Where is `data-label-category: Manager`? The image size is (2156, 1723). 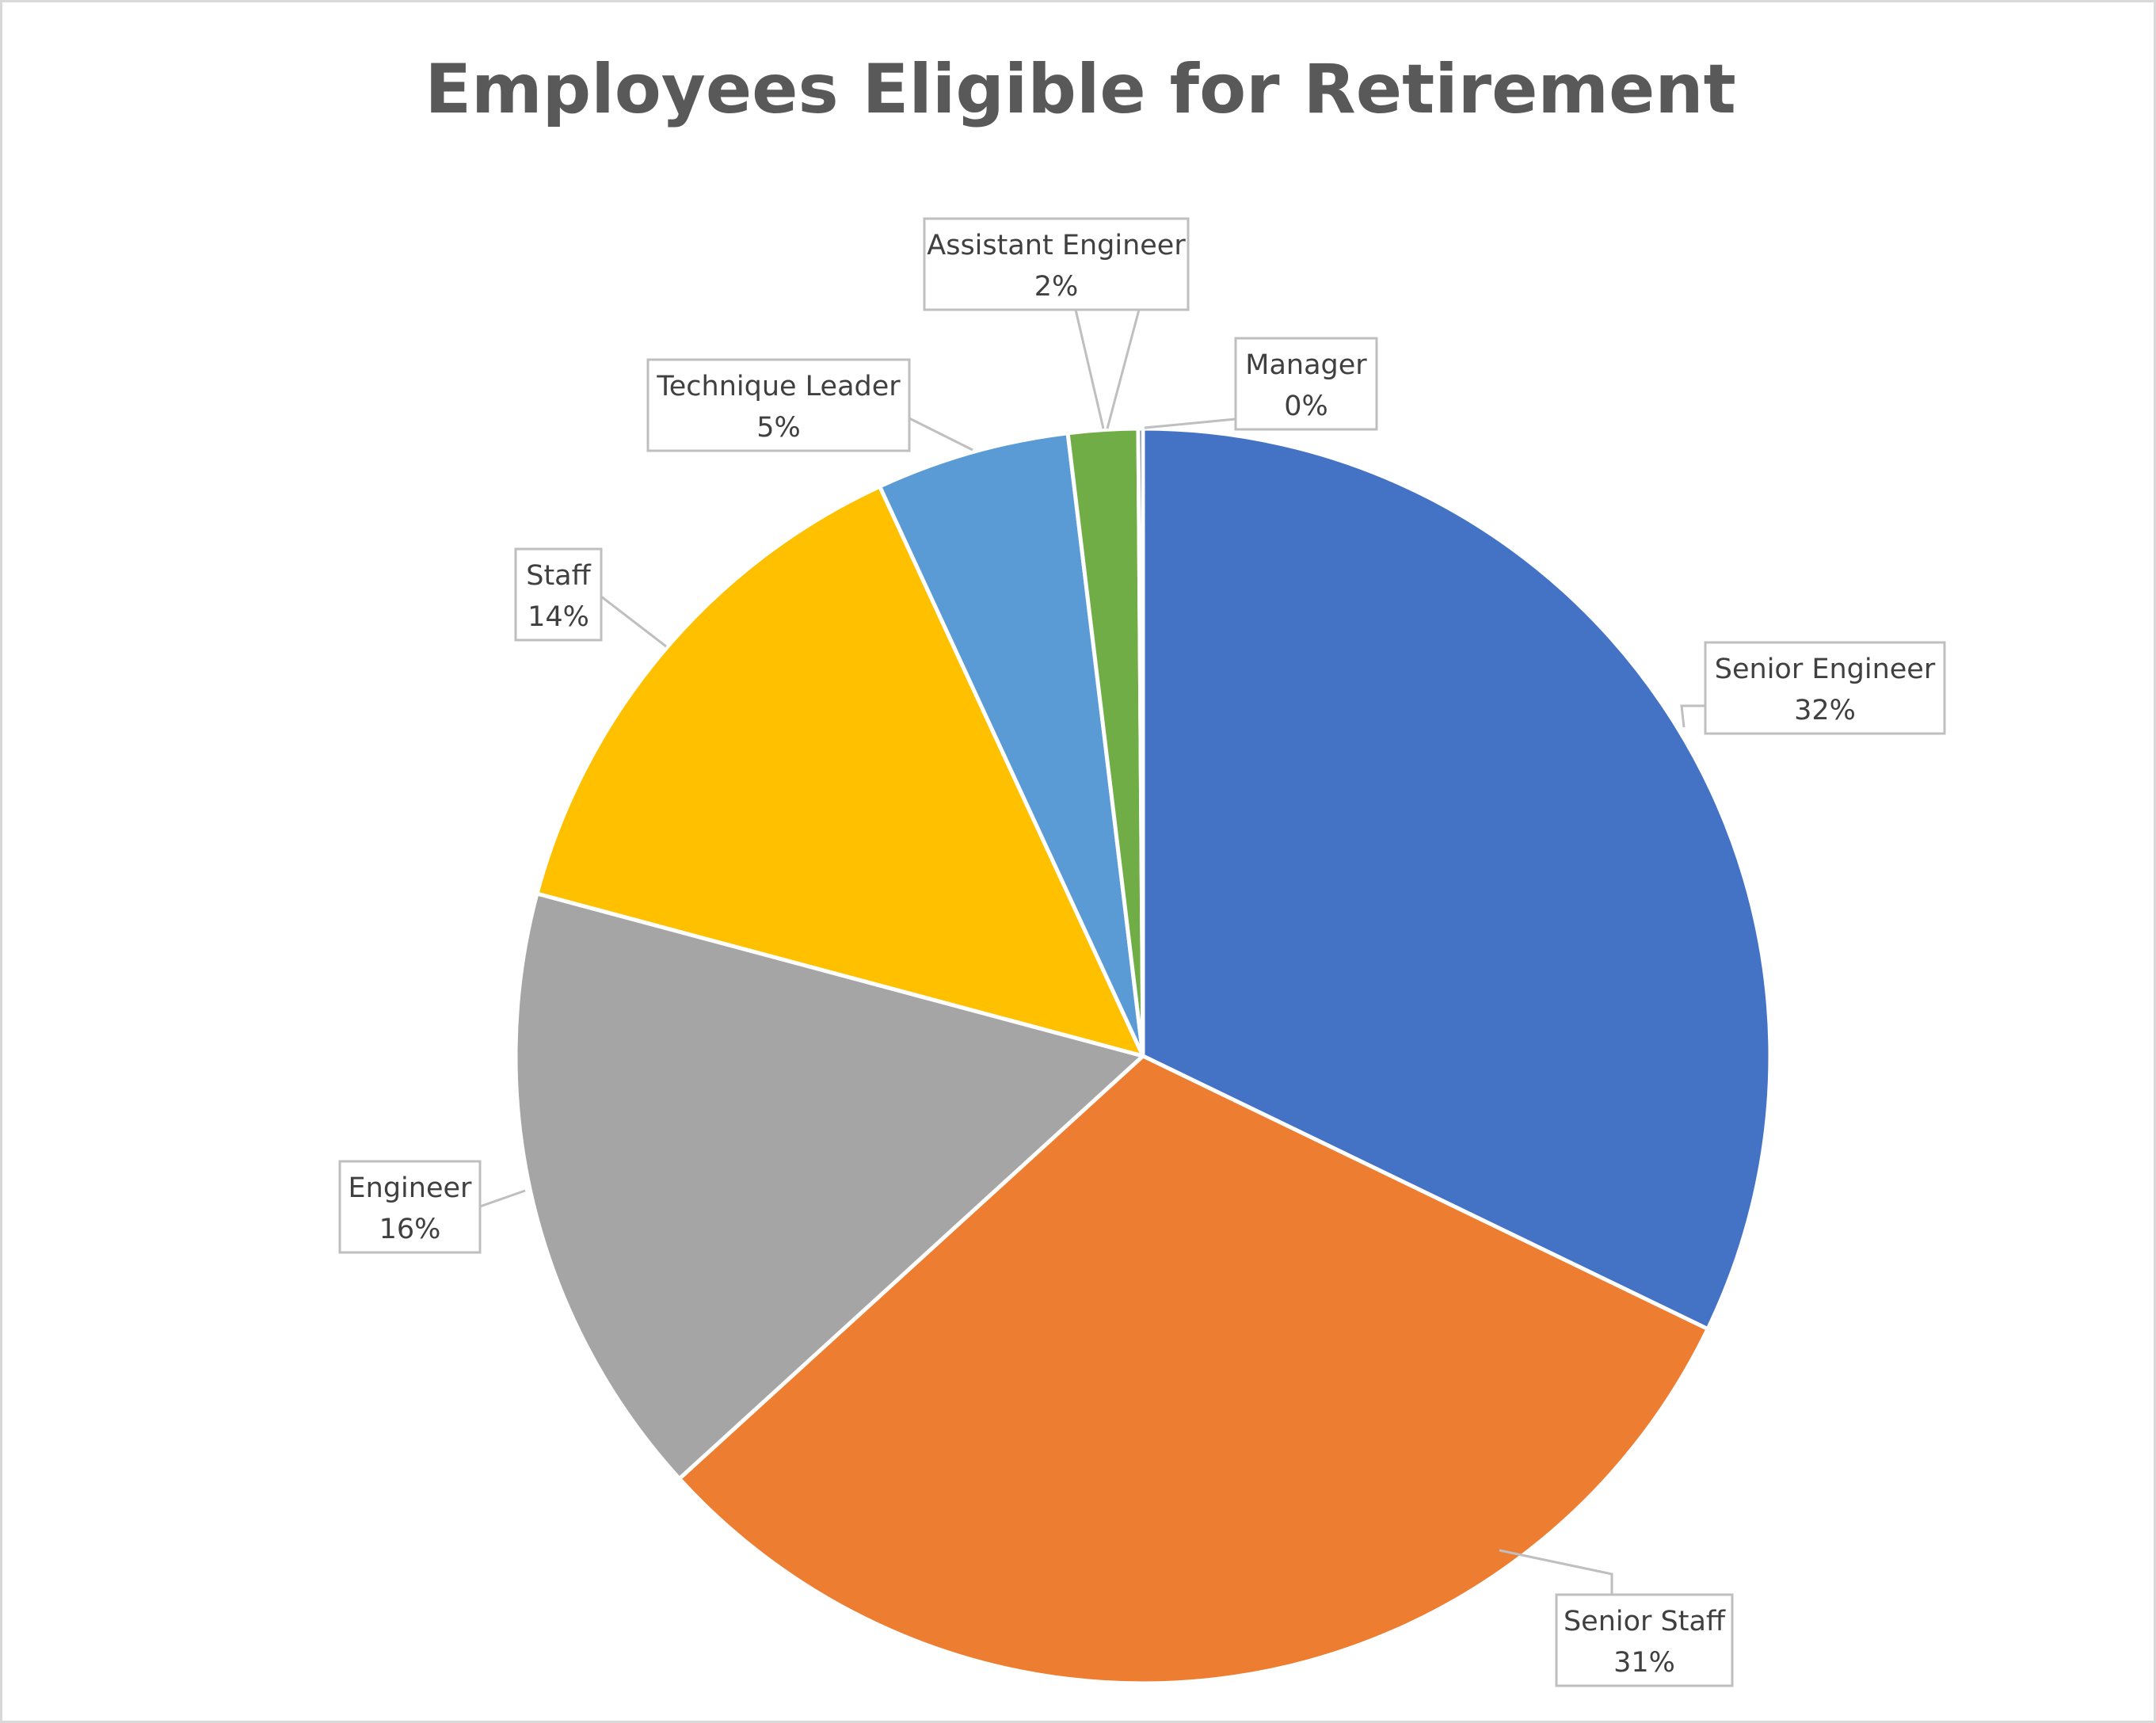 data-label-category: Manager is located at coordinates (1306, 365).